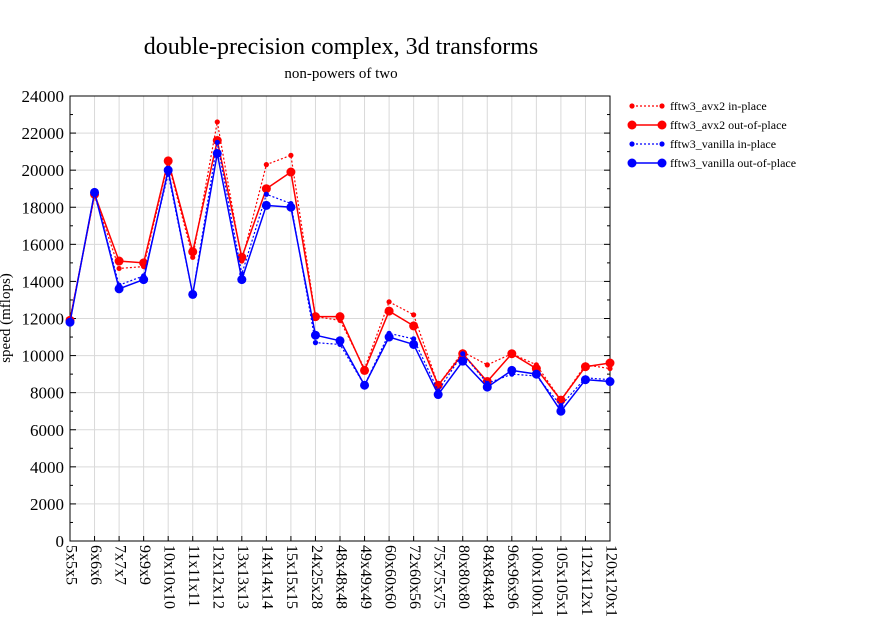 Image resolution: width=877 pixels, height=619 pixels. What do you see at coordinates (728, 125) in the screenshot?
I see `legend-label: fftw3_avx2 out-of-place` at bounding box center [728, 125].